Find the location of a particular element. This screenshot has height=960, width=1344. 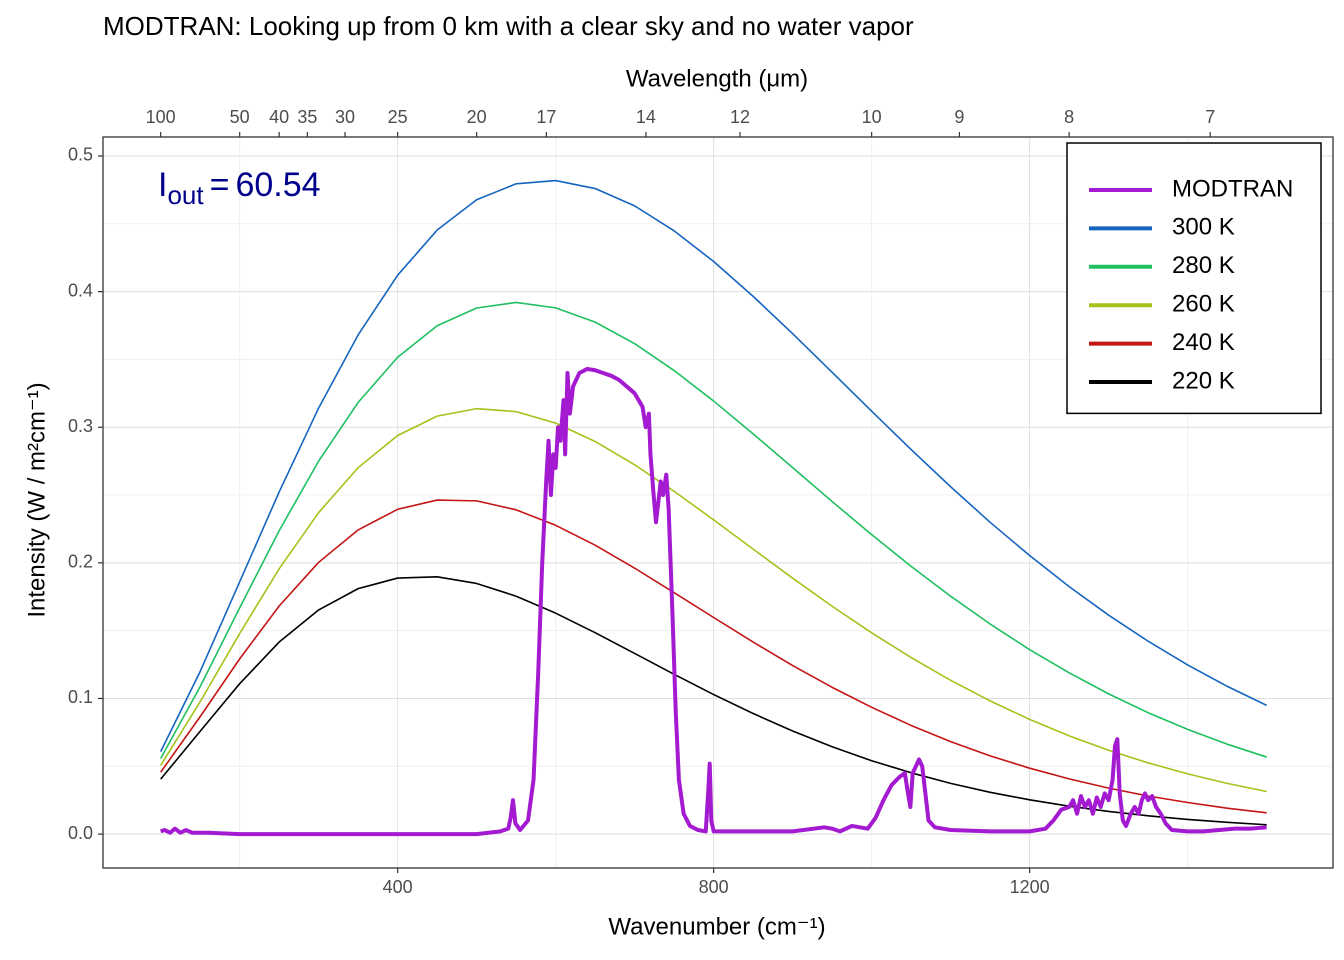

x2-tick-label: 35 is located at coordinates (307, 117).